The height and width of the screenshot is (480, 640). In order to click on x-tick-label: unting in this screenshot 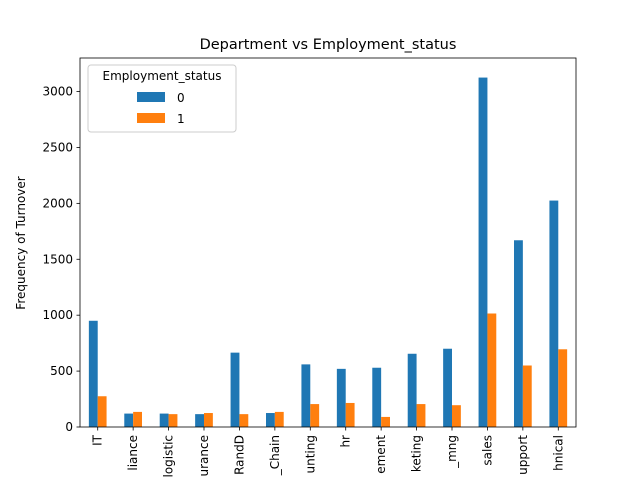, I will do `click(310, 454)`.